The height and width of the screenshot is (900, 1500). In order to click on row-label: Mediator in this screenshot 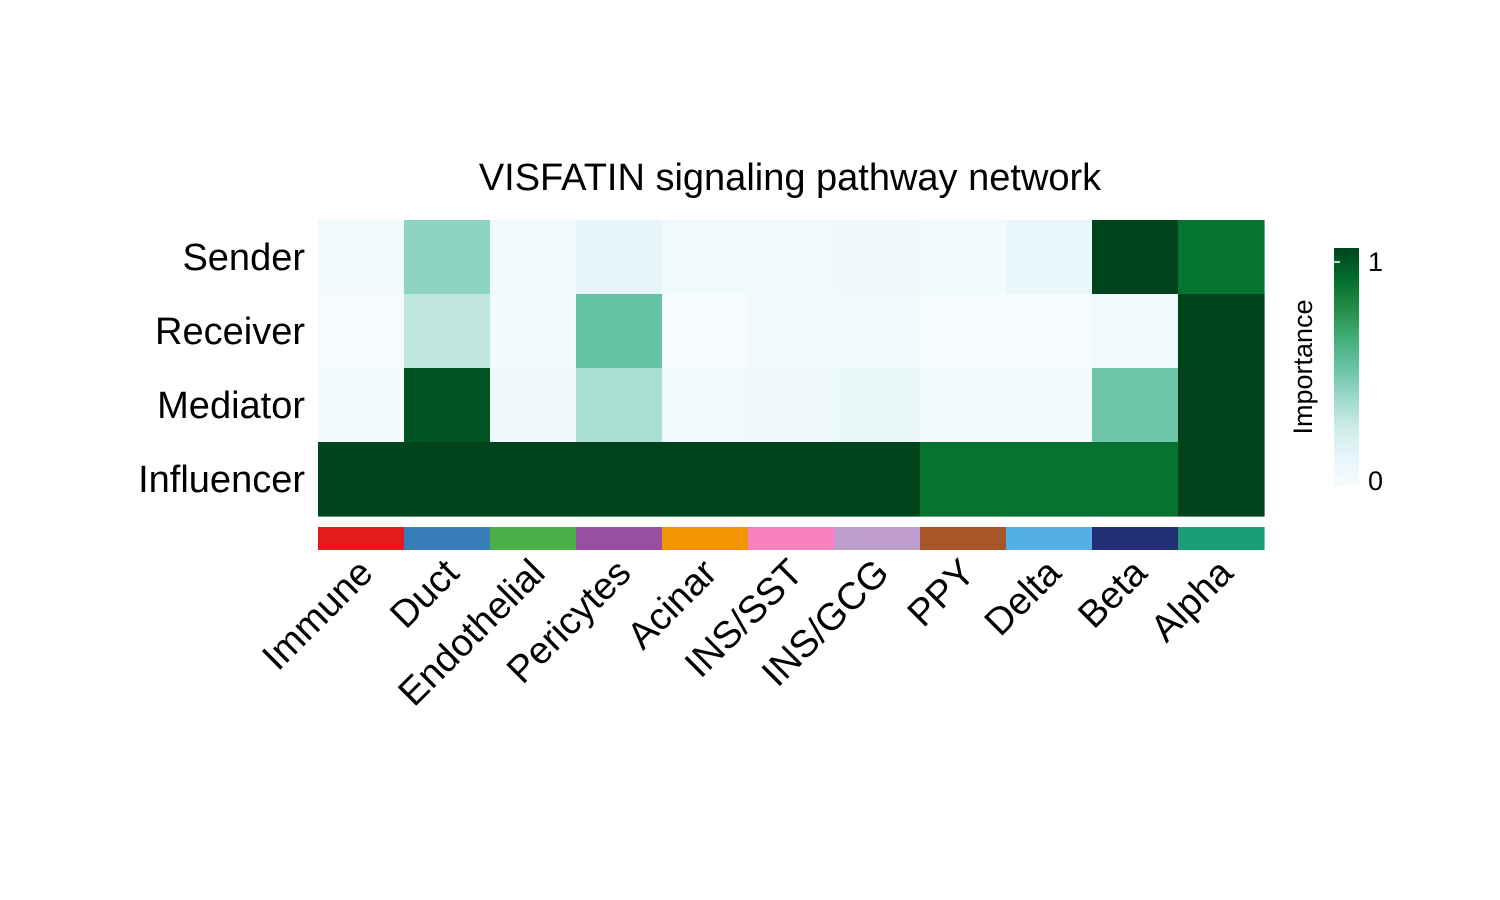, I will do `click(231, 406)`.